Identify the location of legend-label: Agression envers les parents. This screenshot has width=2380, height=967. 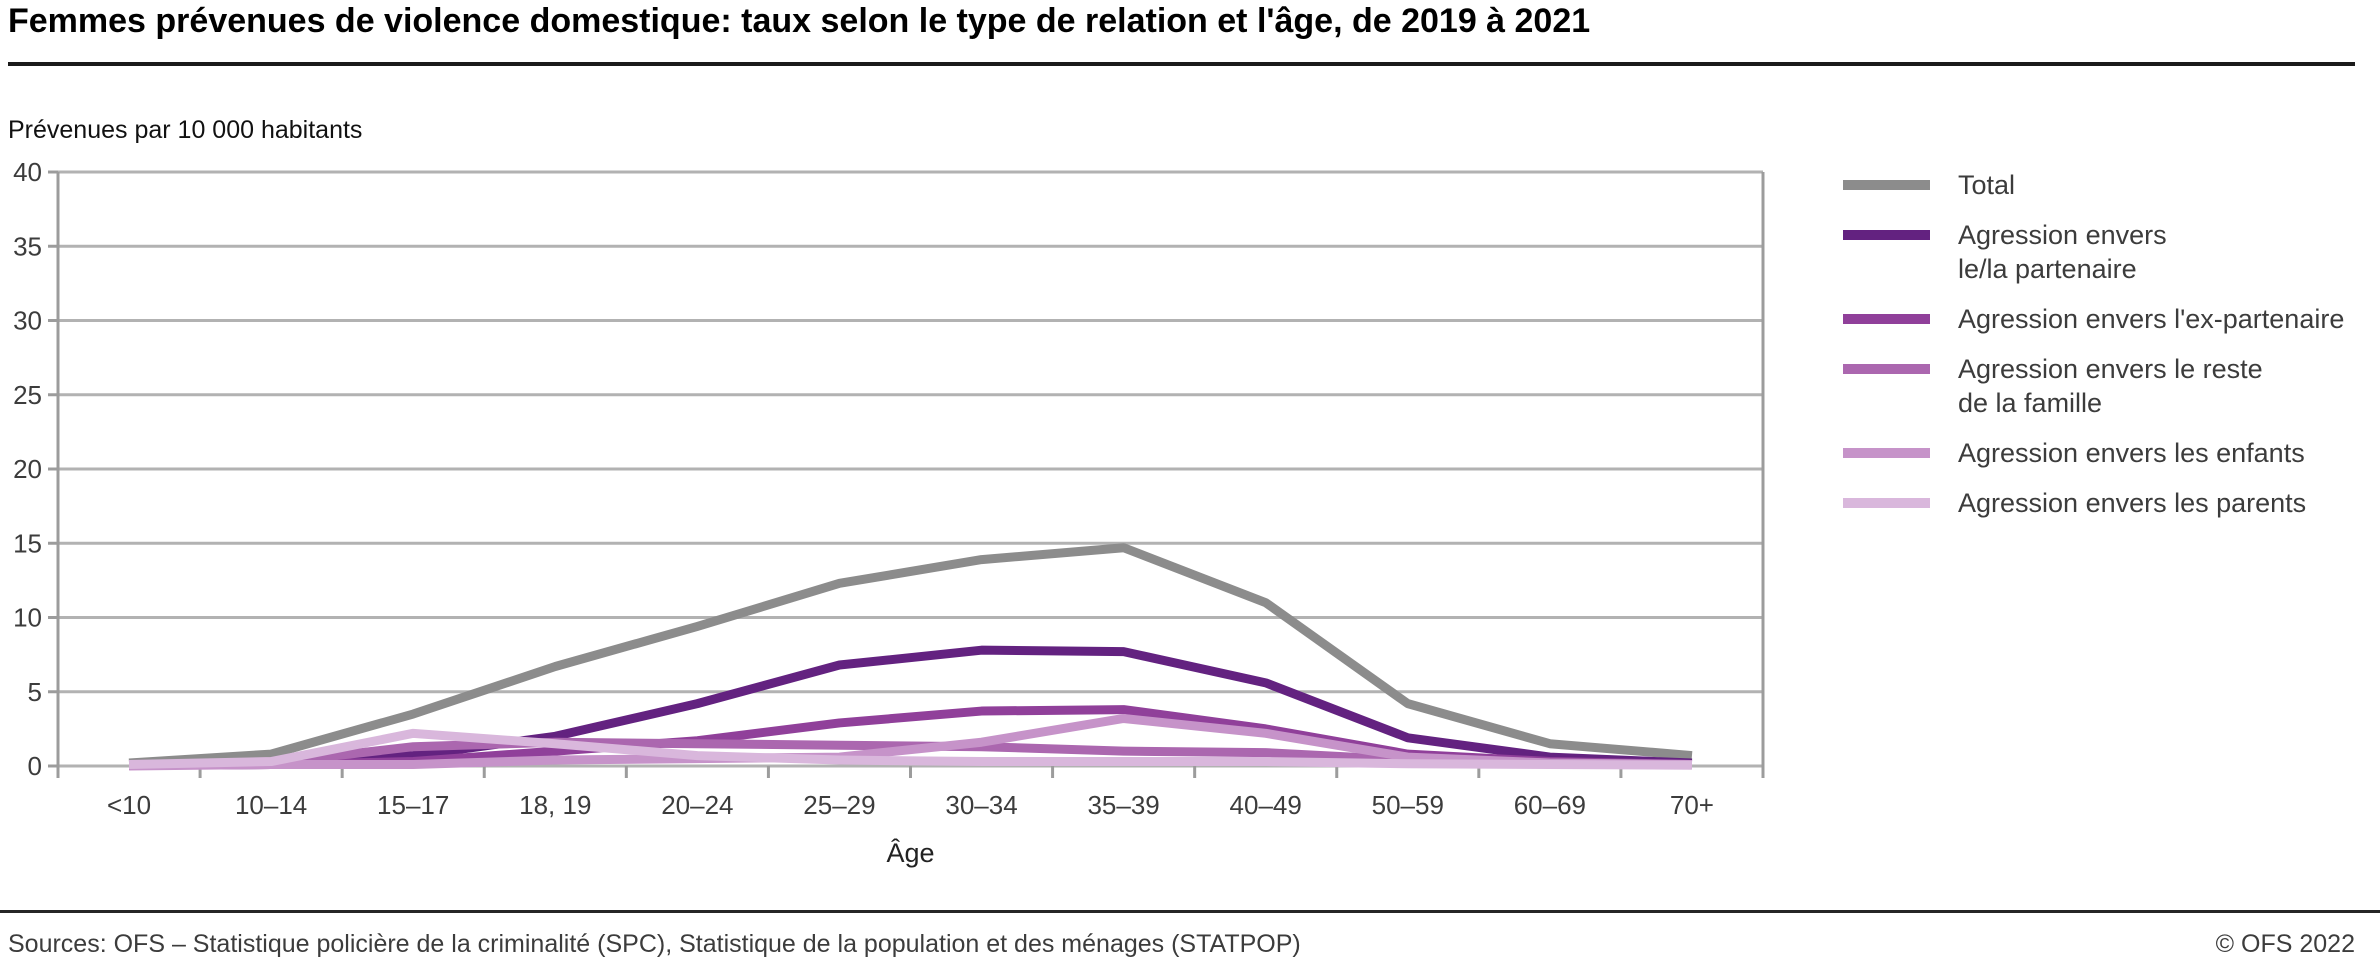
(2132, 503).